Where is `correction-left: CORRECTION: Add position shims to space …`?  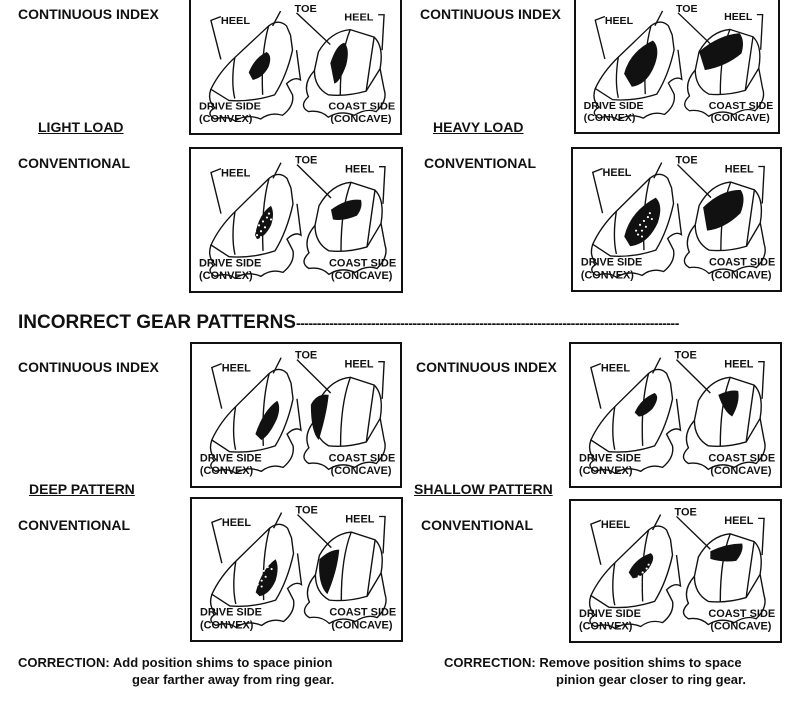 correction-left: CORRECTION: Add position shims to space … is located at coordinates (176, 671).